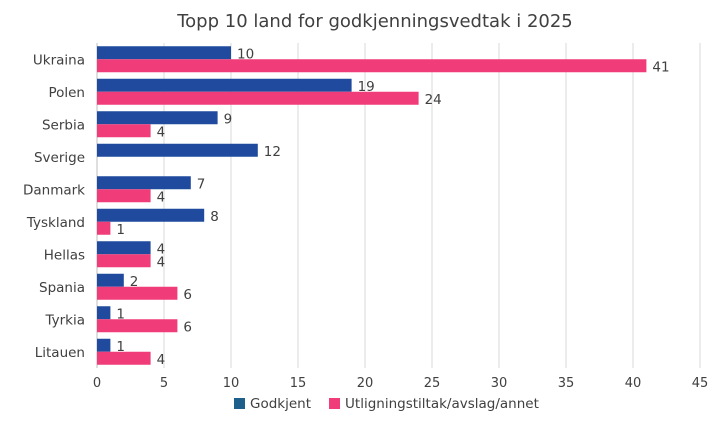  Describe the element at coordinates (201, 184) in the screenshot. I see `data-label: 7` at that location.